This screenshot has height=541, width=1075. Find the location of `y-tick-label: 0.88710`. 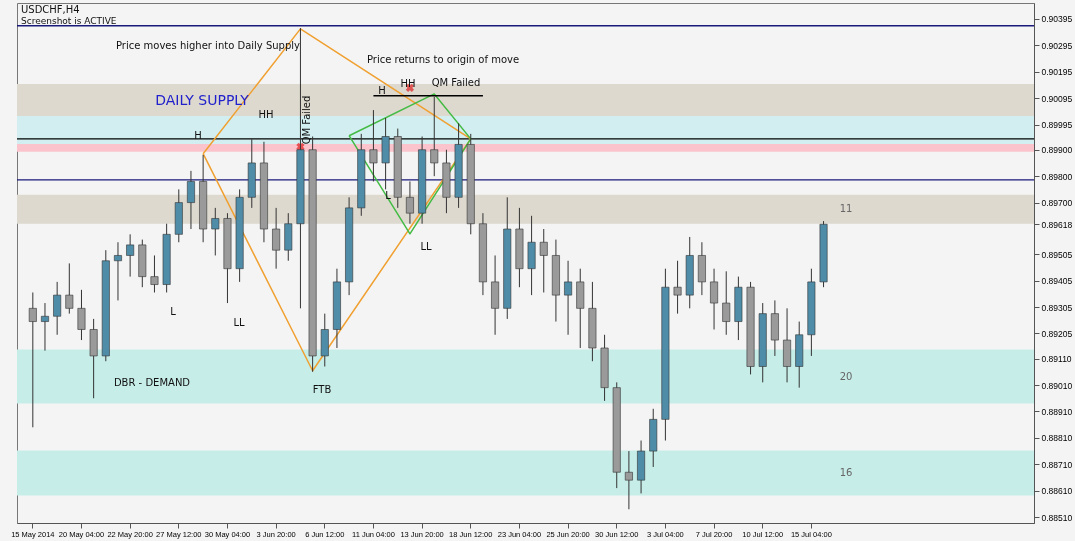

y-tick-label: 0.88710 is located at coordinates (1057, 464).